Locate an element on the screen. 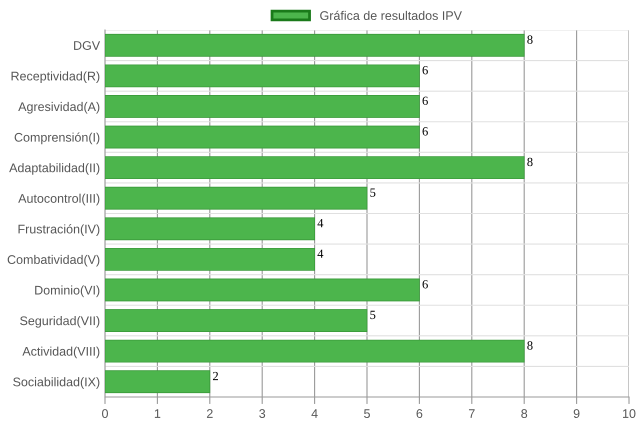  data-label: 2 is located at coordinates (215, 376).